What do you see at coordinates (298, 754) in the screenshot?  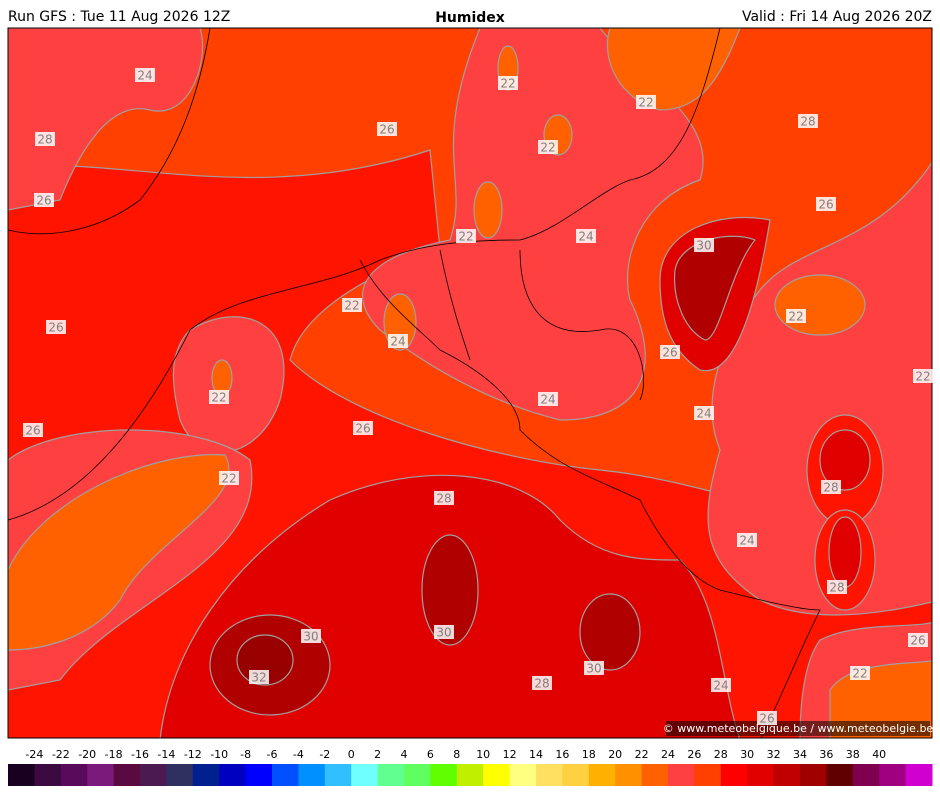 I see `colorbar-tick-label: -4` at bounding box center [298, 754].